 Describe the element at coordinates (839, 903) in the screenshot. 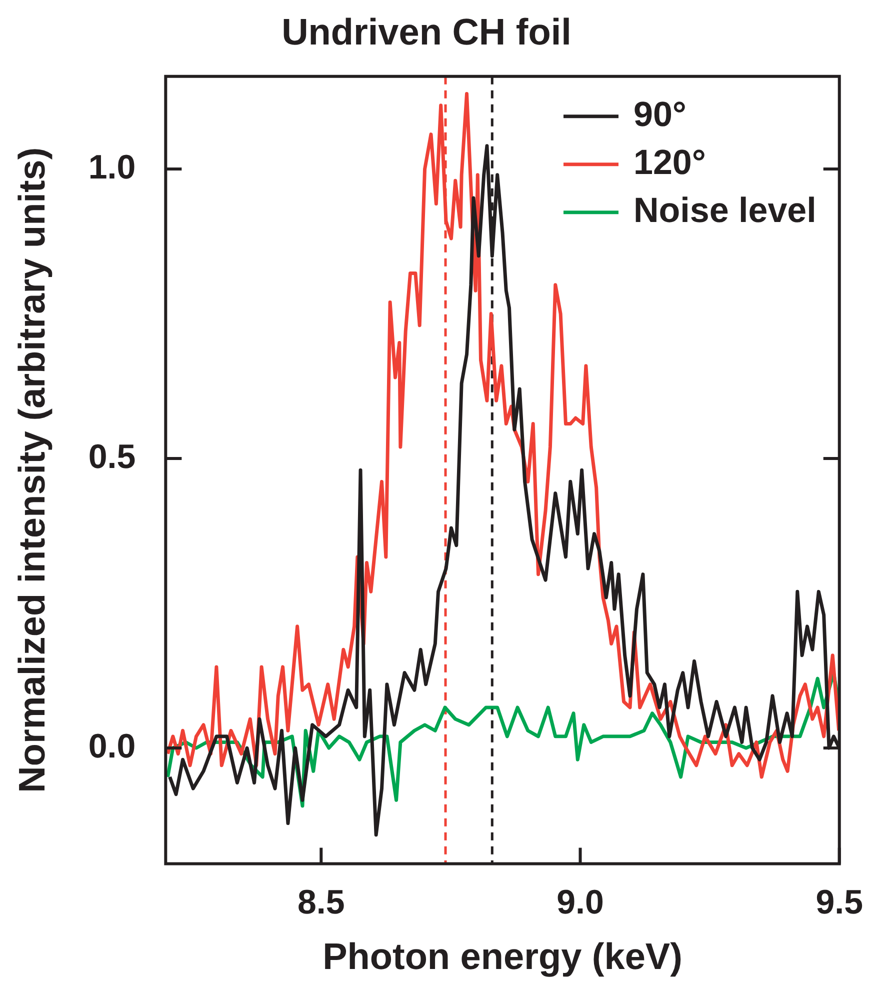

I see `x-tick-label: 9.5` at that location.